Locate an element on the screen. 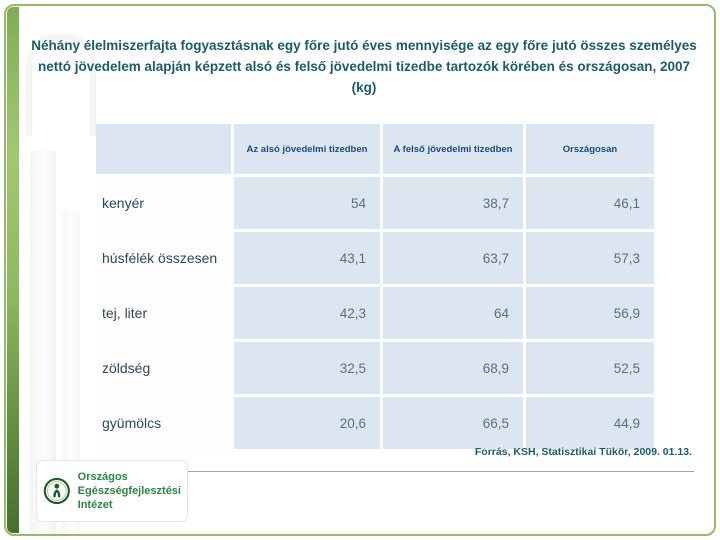  row-label: zöldség is located at coordinates (163, 368).